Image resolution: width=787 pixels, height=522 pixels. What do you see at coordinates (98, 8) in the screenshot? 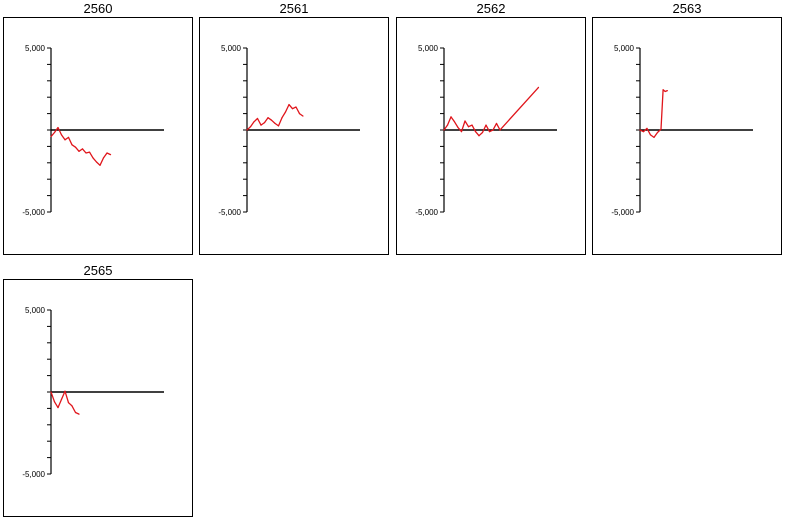
I see `chart-title: 2560` at bounding box center [98, 8].